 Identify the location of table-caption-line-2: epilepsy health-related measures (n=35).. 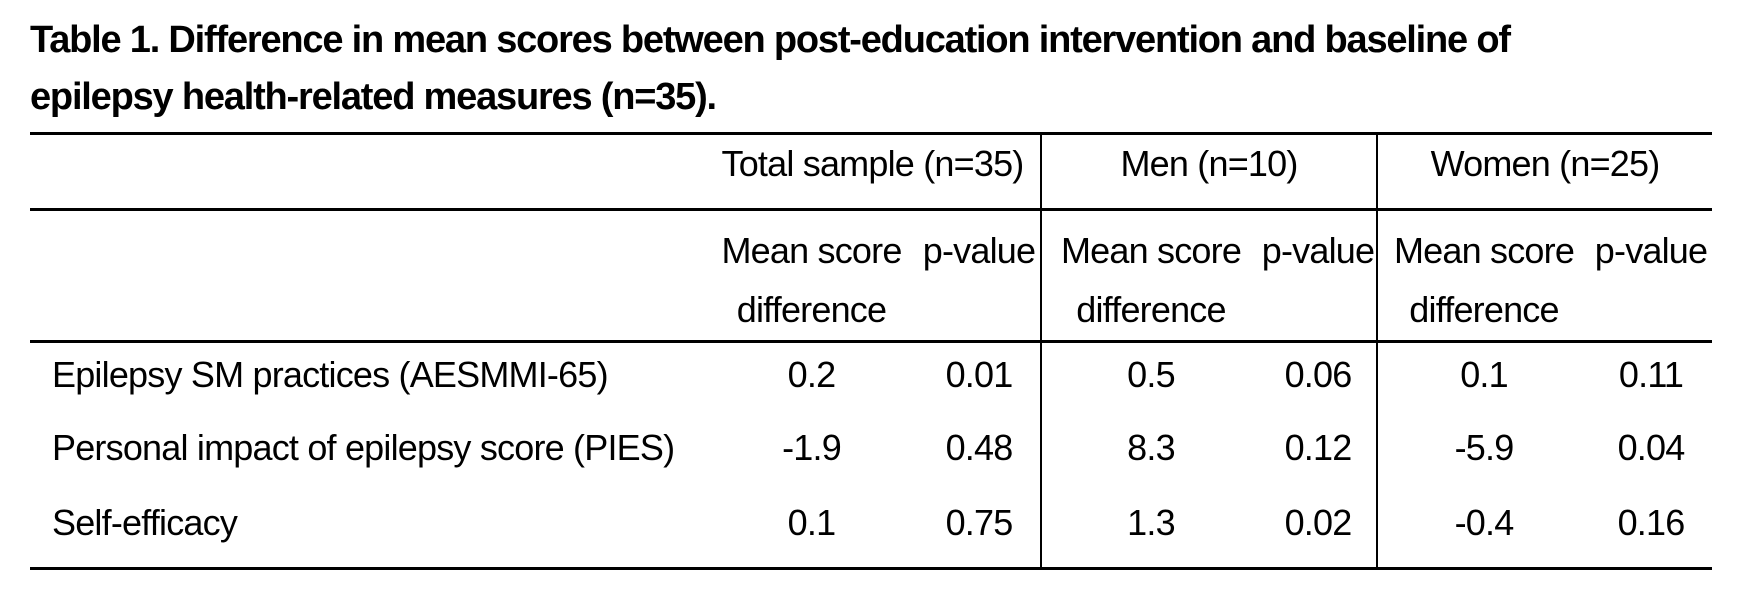
(373, 97).